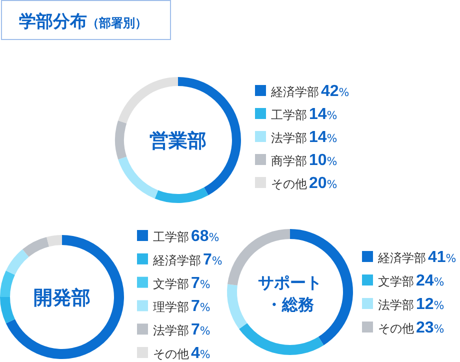 This screenshot has height=362, width=460. I want to click on data-label: 42%, so click(335, 91).